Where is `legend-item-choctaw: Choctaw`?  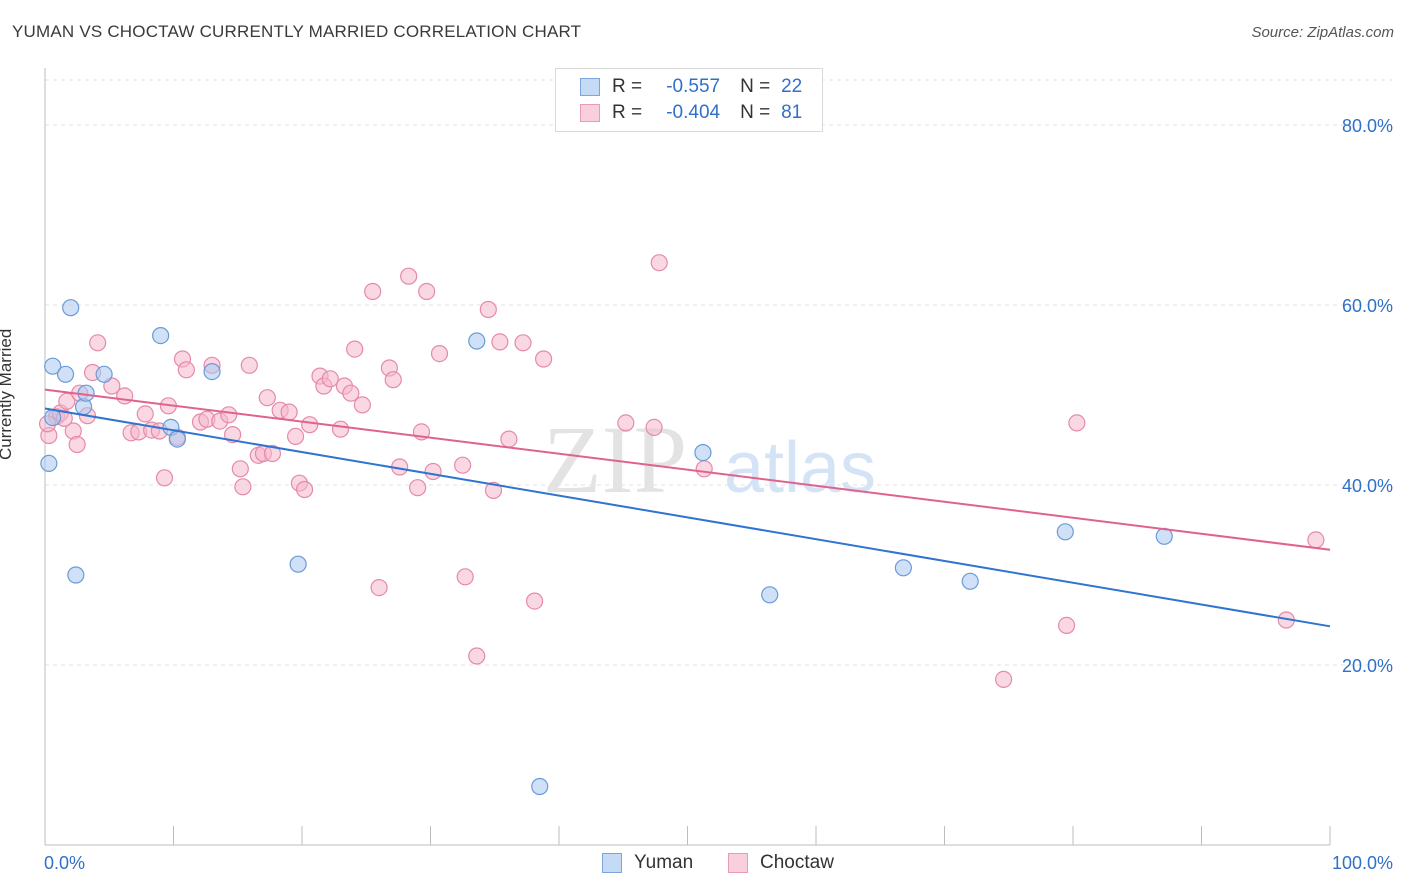 legend-item-choctaw: Choctaw is located at coordinates (781, 863).